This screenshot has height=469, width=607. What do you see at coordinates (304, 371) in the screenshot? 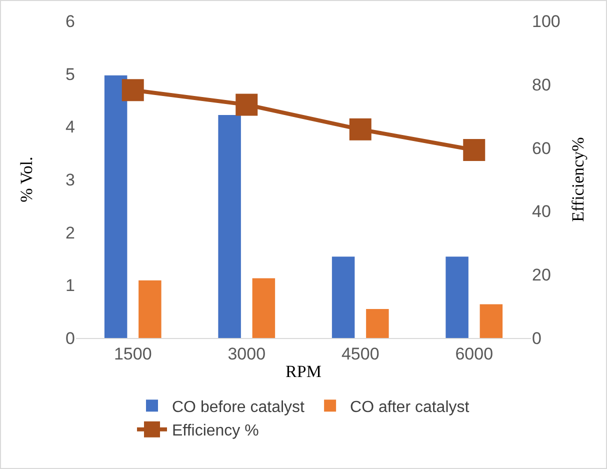
I see `x-axis-title: RPM` at bounding box center [304, 371].